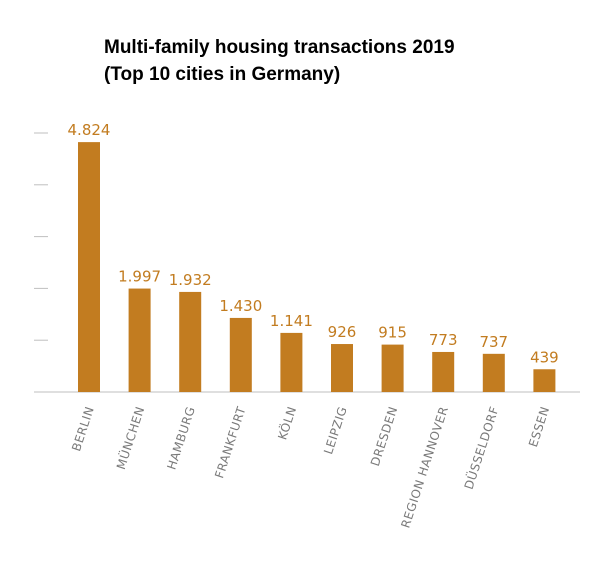  I want to click on category-label: DÜSSELDORF, so click(481, 447).